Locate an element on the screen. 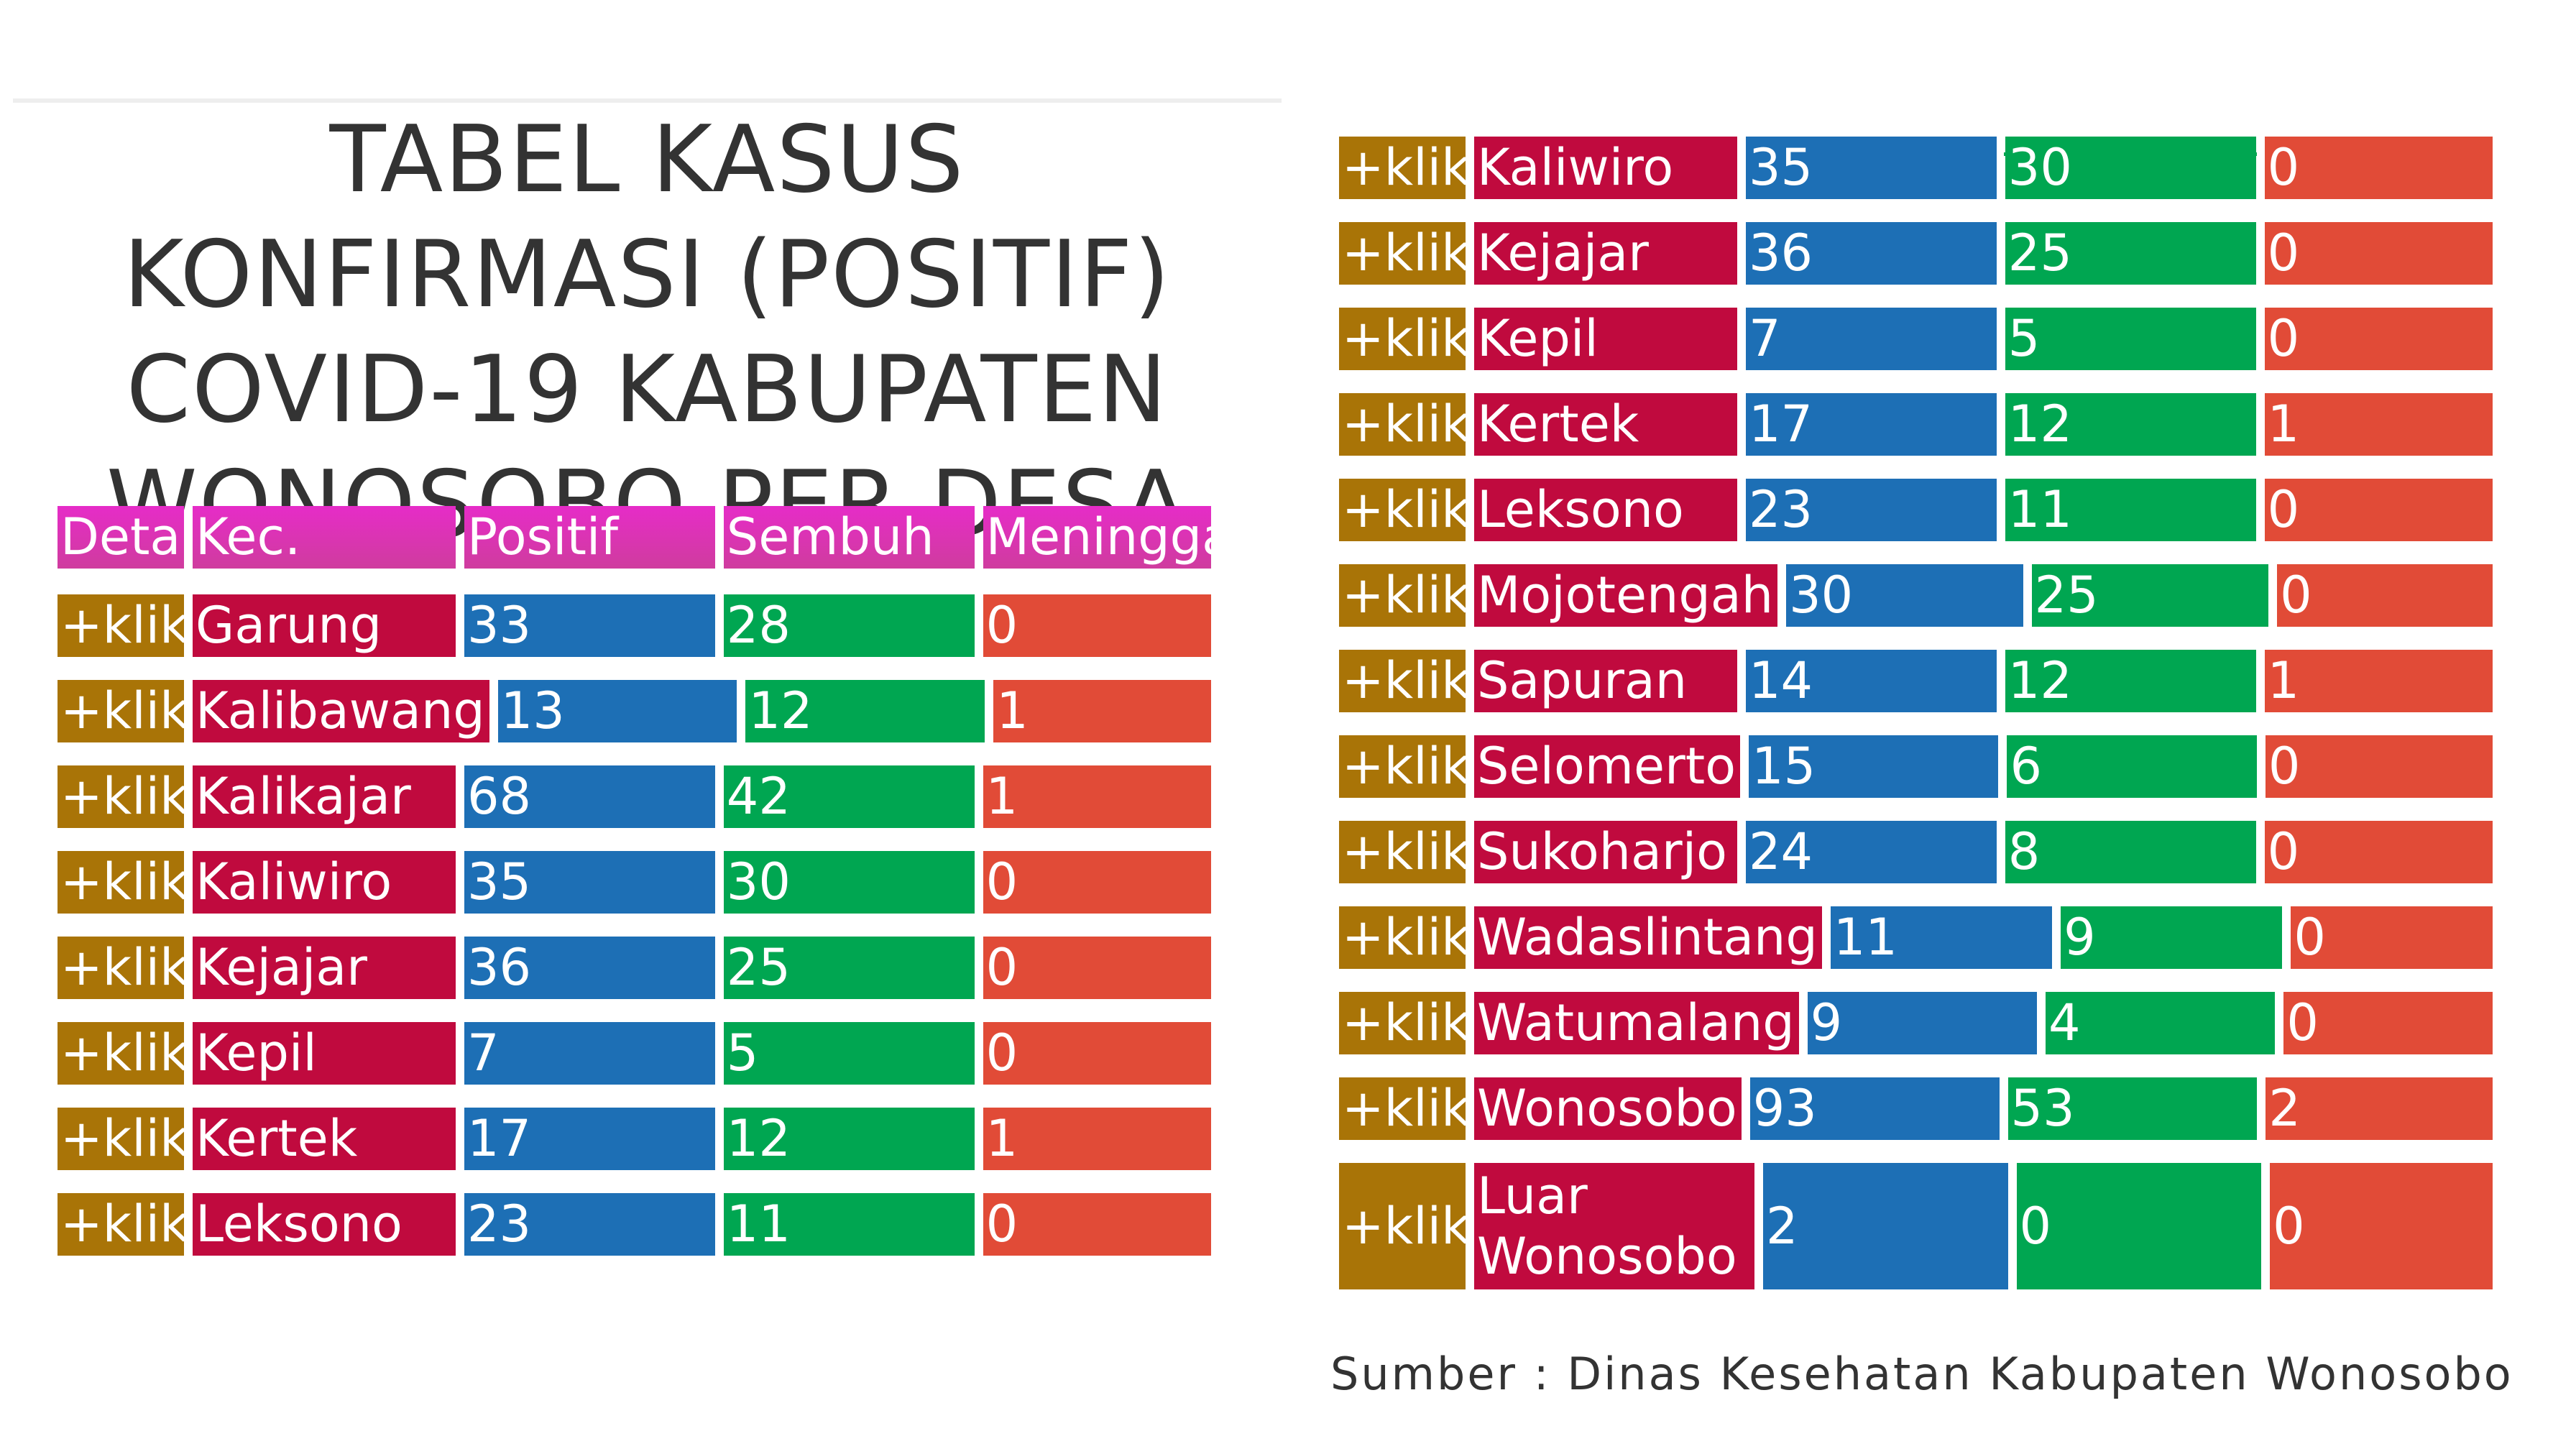 This screenshot has height=1449, width=2576. sembuh-cell: 4 is located at coordinates (2161, 1023).